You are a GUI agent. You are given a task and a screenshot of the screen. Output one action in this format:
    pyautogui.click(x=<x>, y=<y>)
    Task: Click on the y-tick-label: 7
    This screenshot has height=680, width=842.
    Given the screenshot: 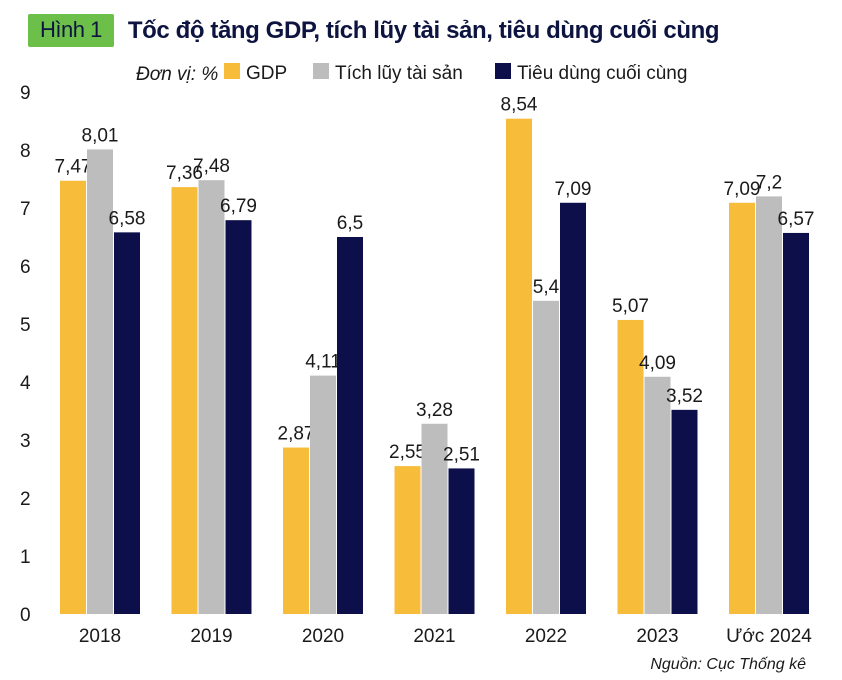 What is the action you would take?
    pyautogui.click(x=25, y=209)
    